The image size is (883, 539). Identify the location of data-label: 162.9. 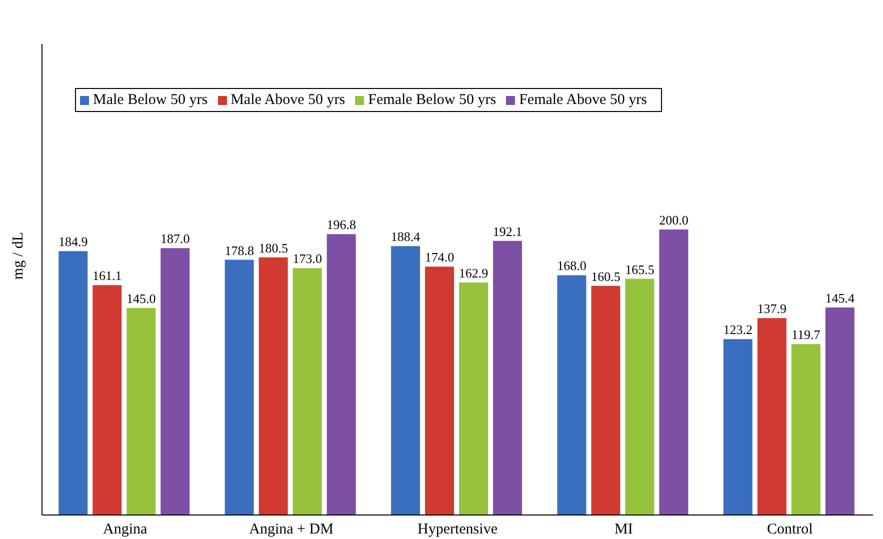
(473, 272).